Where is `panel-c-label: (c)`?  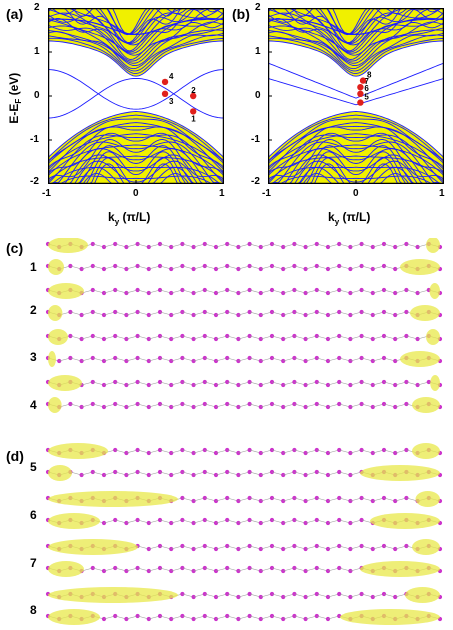
panel-c-label: (c) is located at coordinates (15, 248).